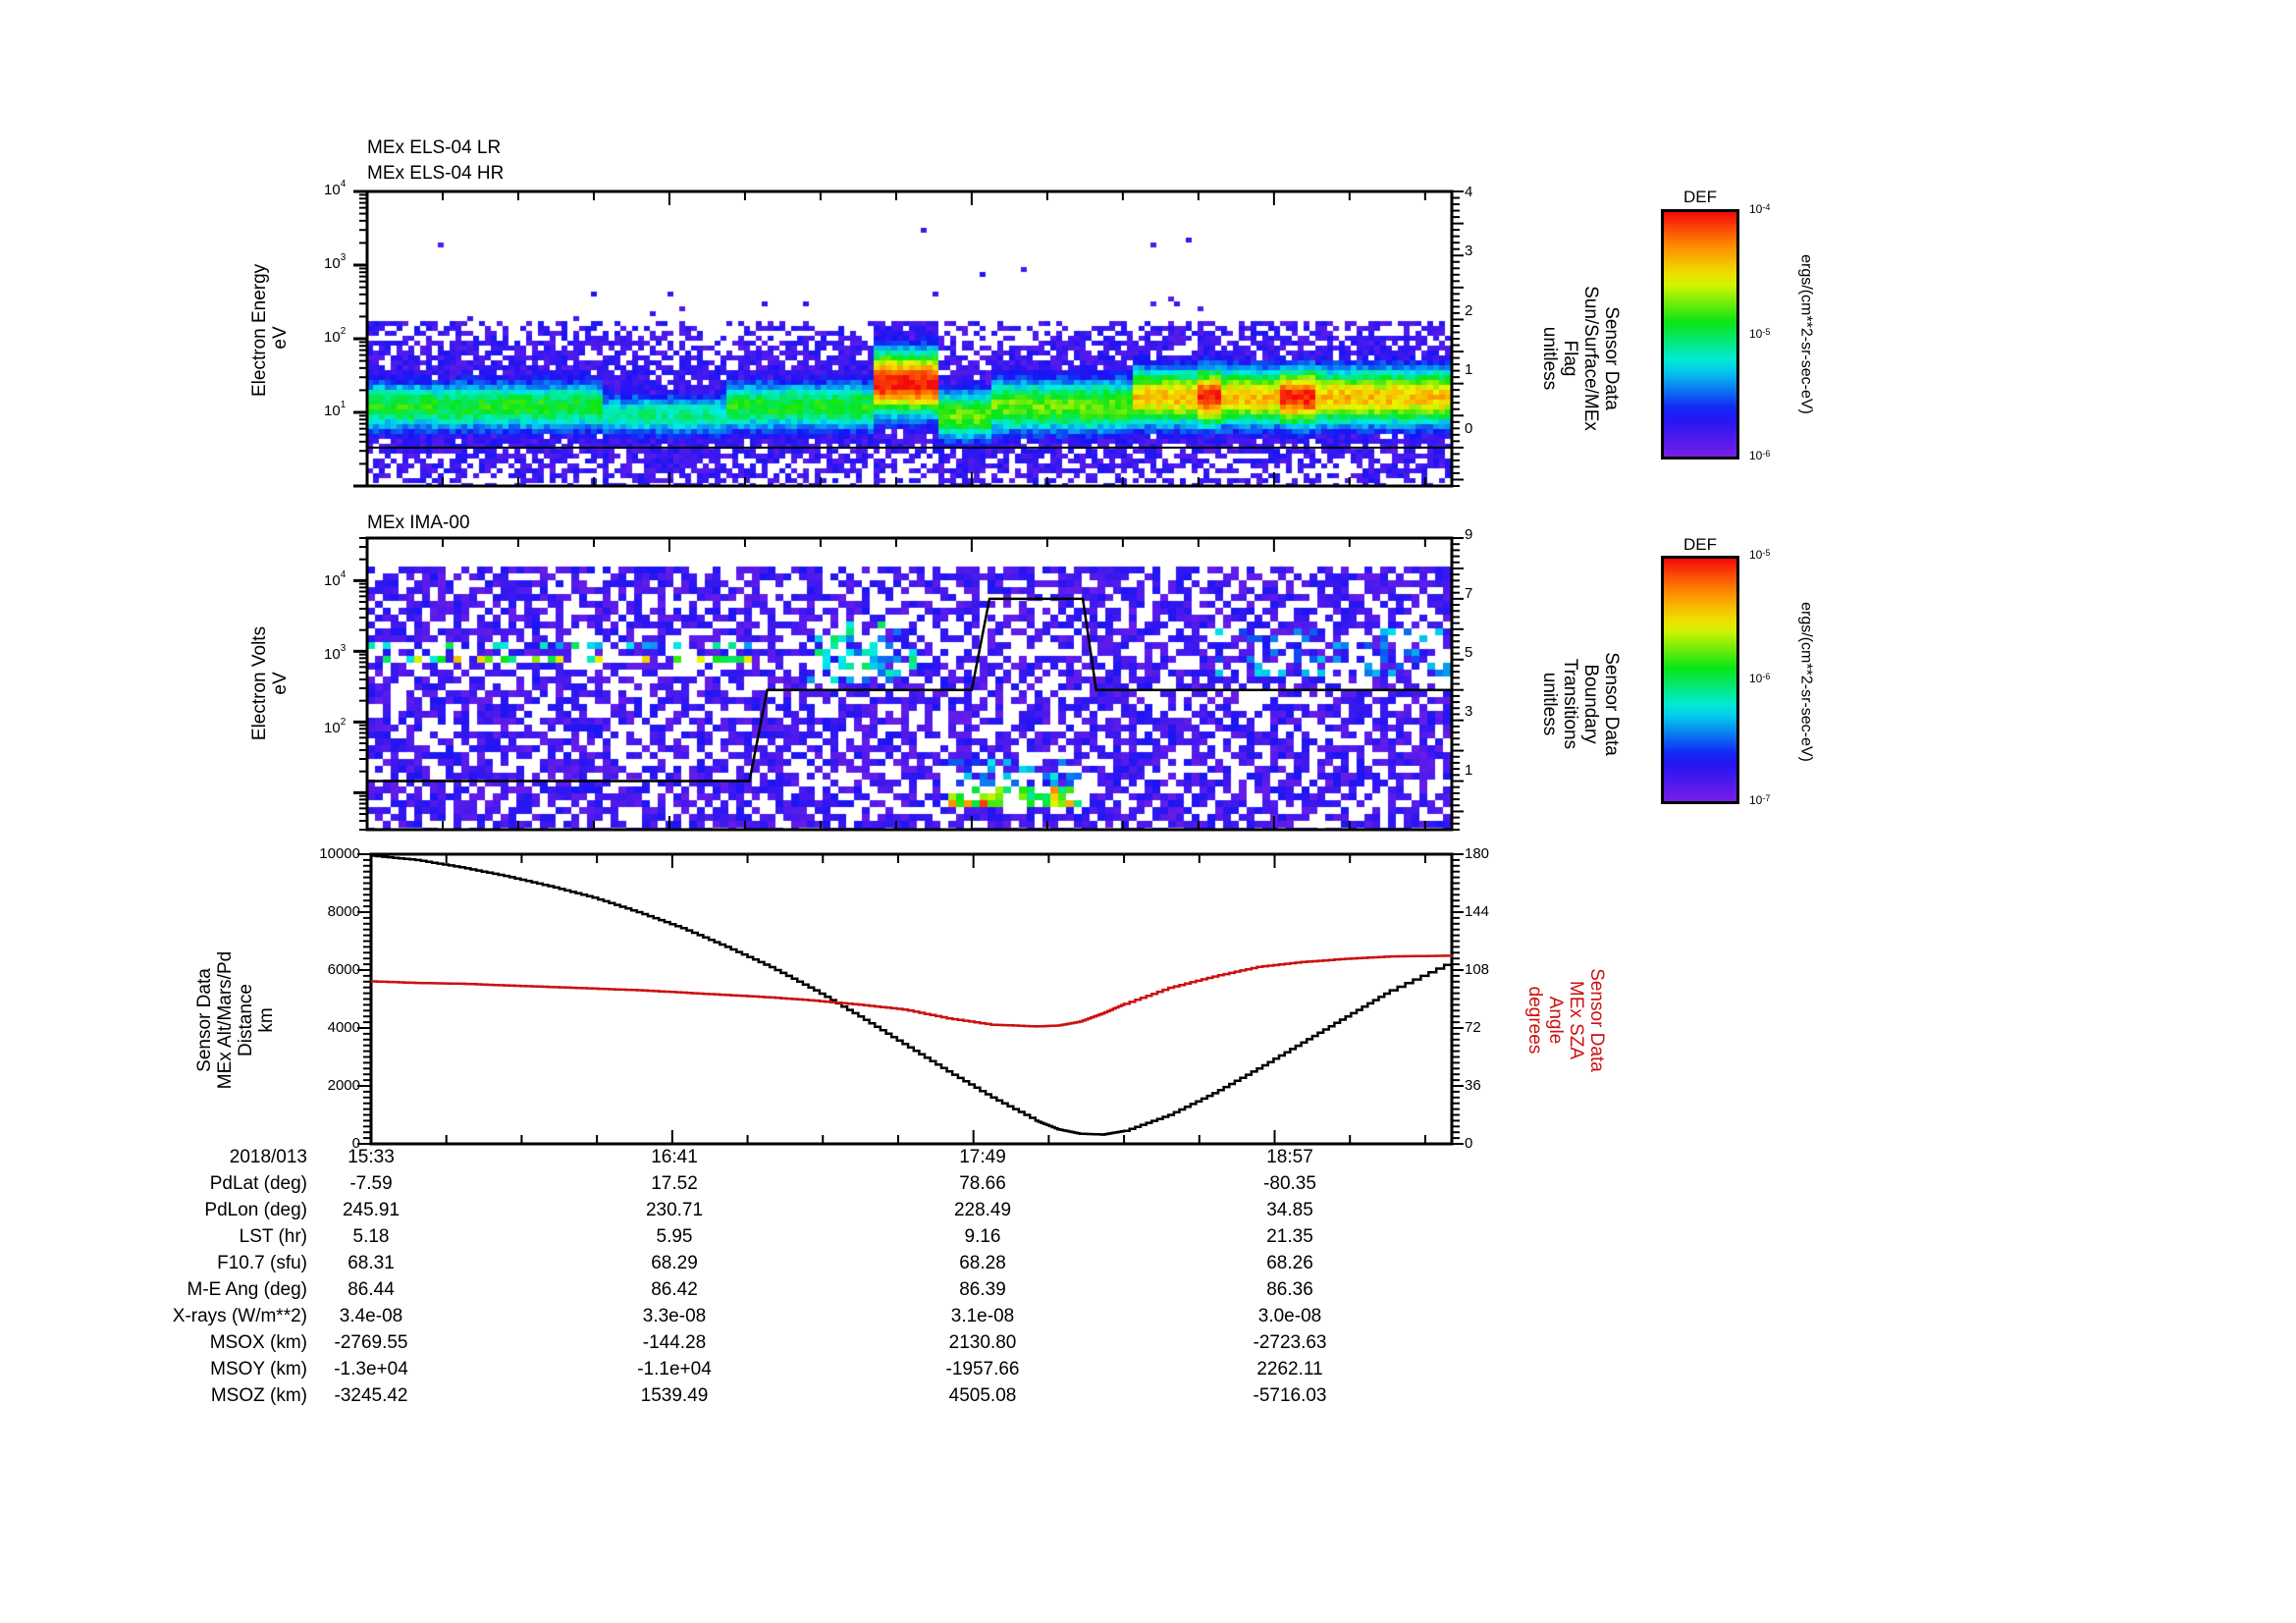 This screenshot has width=2296, height=1623. What do you see at coordinates (983, 1236) in the screenshot?
I see `ephemeris-cell: 9.16` at bounding box center [983, 1236].